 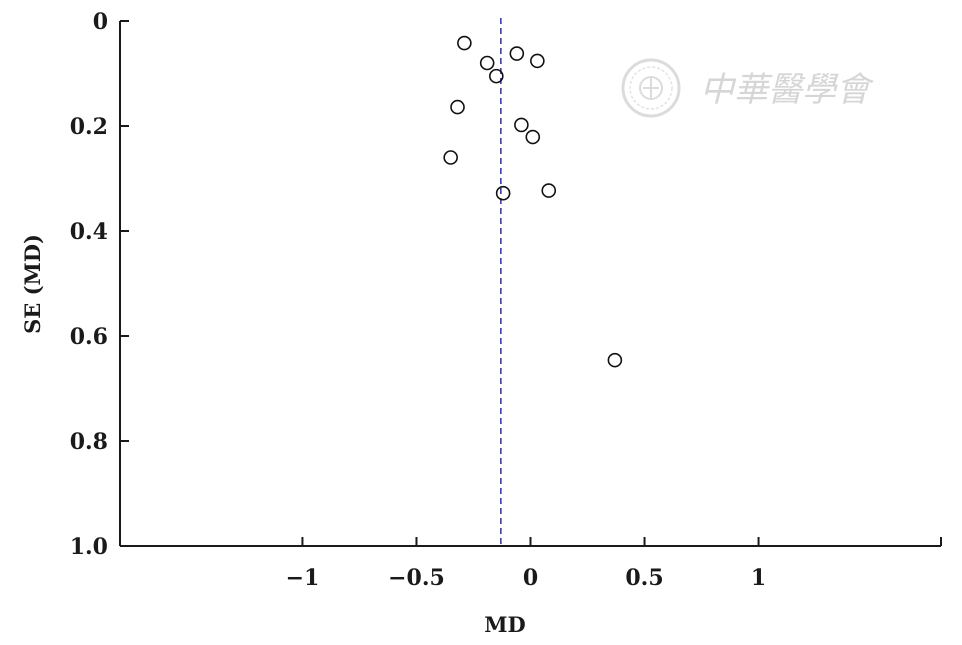 I want to click on x-tick-label: −1, so click(x=303, y=578).